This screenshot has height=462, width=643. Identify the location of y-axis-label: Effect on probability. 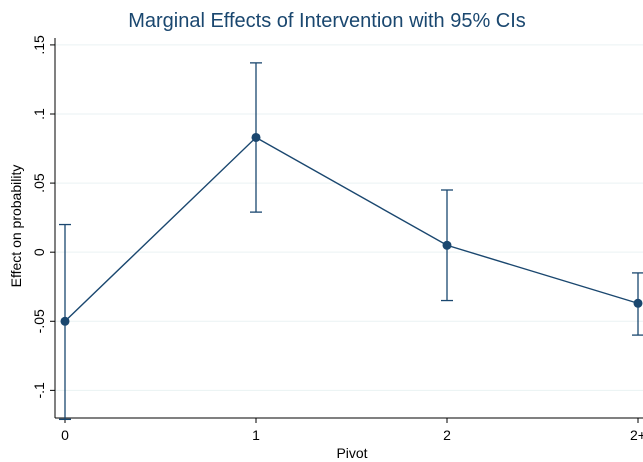
(16, 226).